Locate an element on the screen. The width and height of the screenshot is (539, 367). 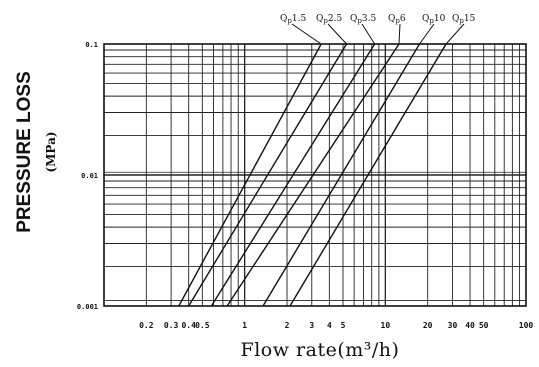
y-axis-label: PRESSURE LOSS is located at coordinates (24, 152).